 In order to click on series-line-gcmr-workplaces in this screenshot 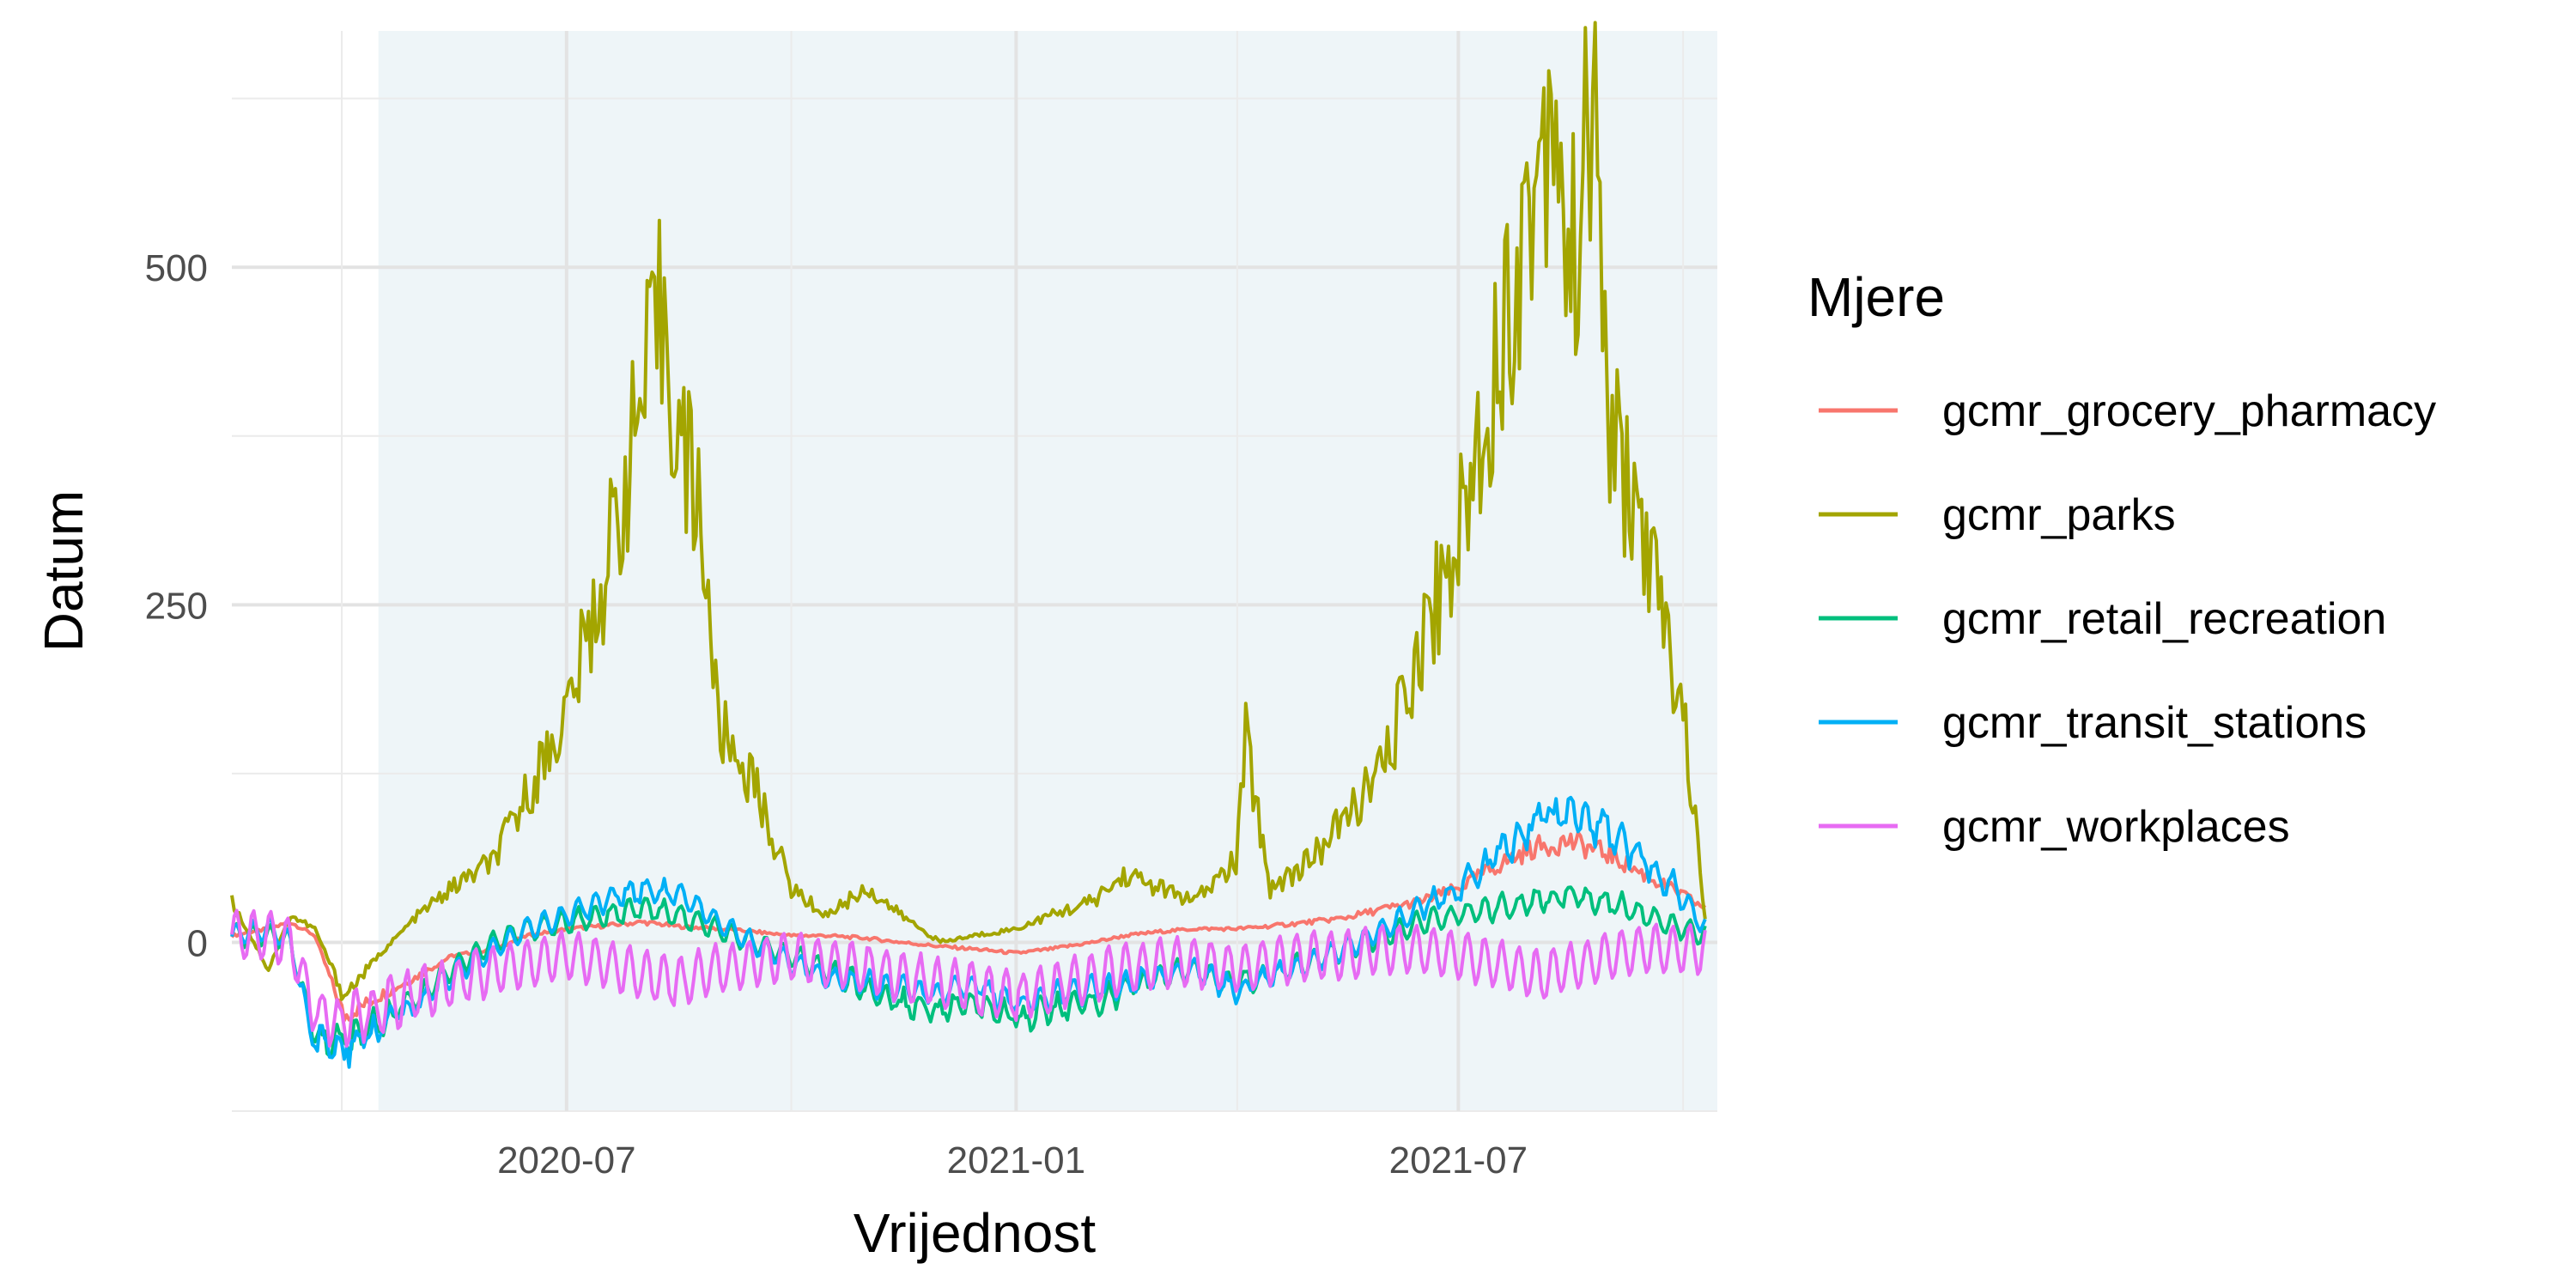, I will do `click(969, 978)`.